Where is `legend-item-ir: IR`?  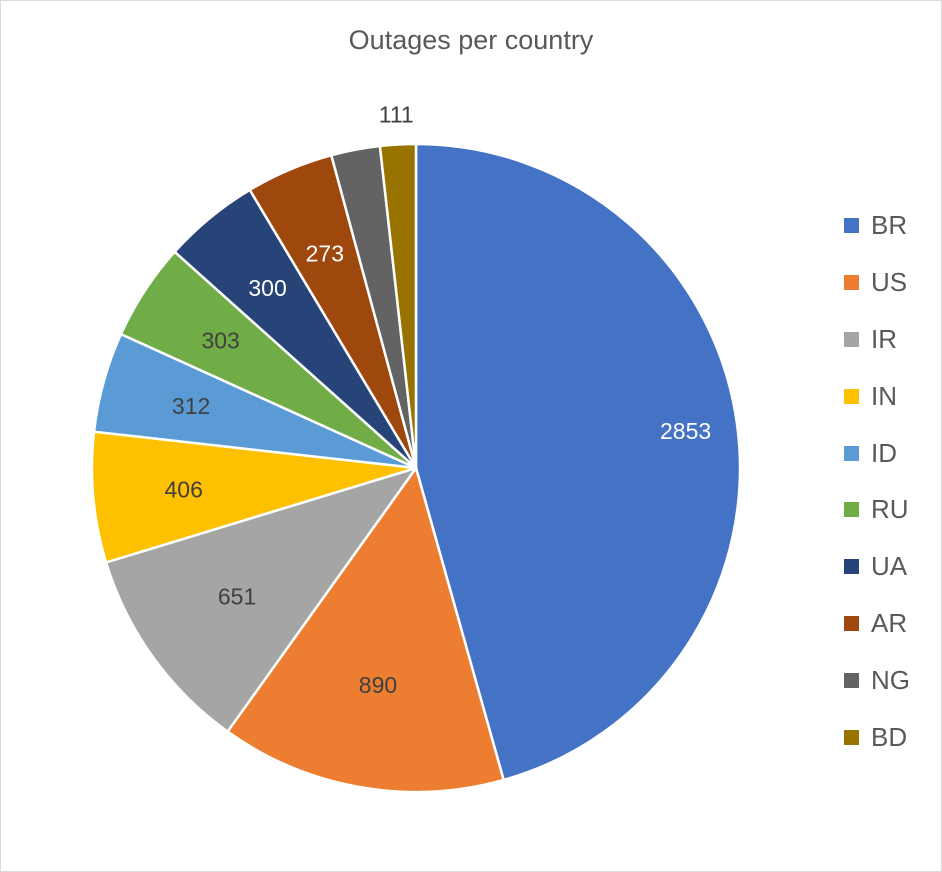
legend-item-ir: IR is located at coordinates (877, 339).